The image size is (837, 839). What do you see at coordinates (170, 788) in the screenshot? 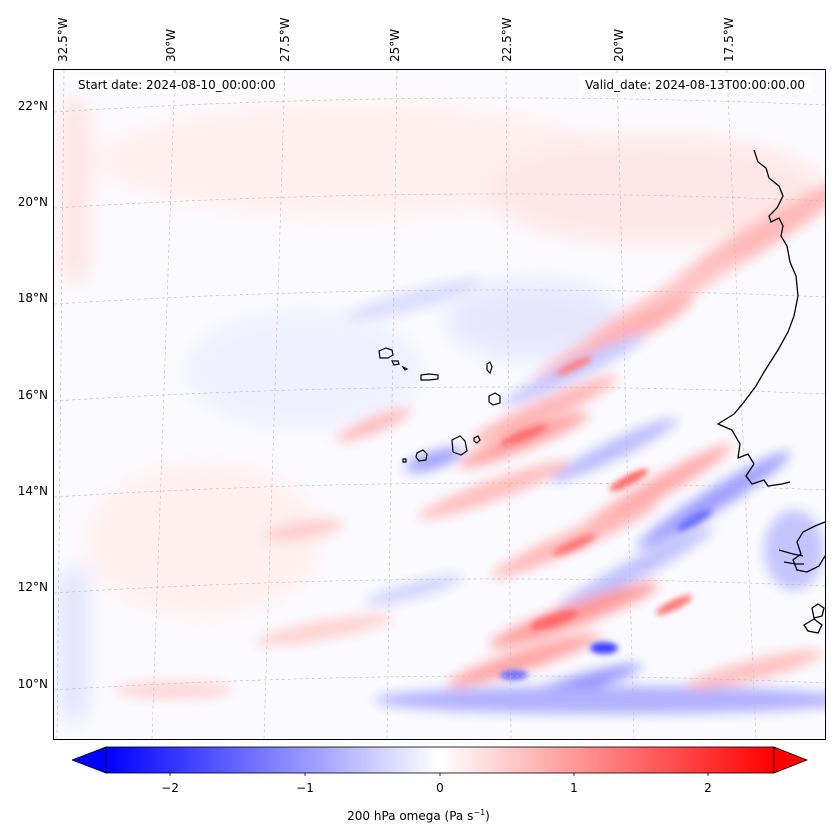
I see `colorbar-tick-label: −2` at bounding box center [170, 788].